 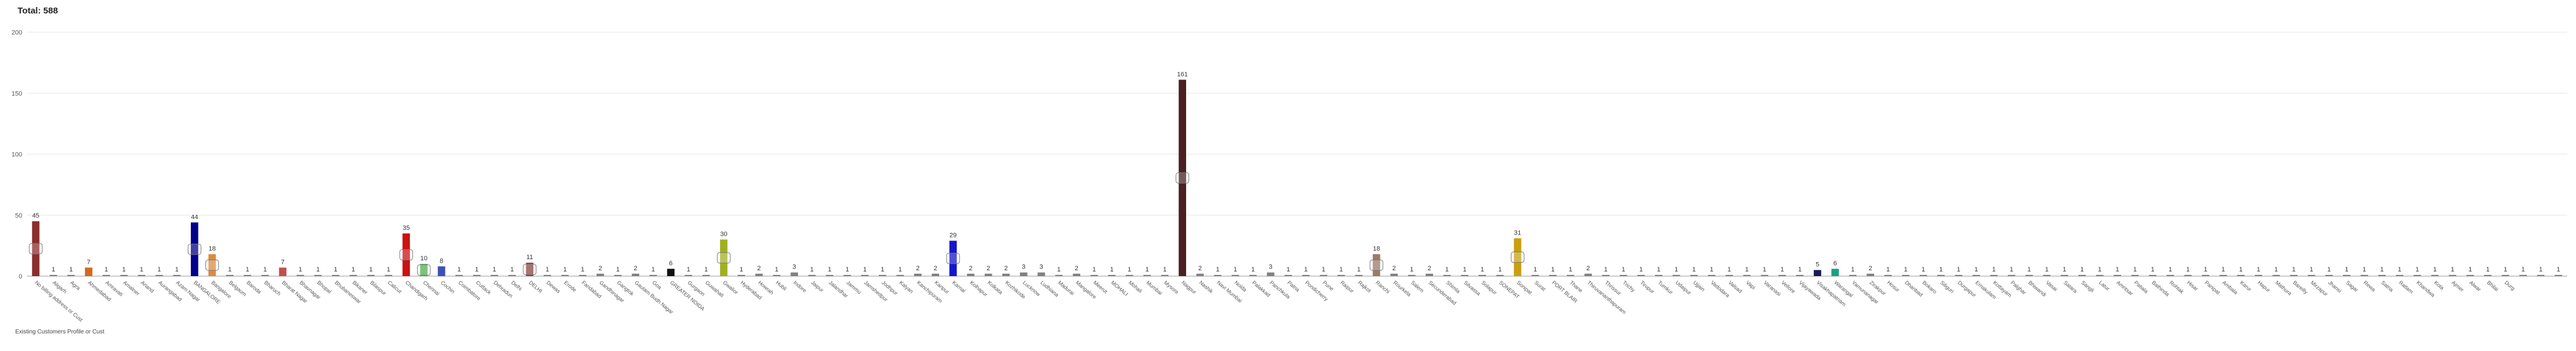 What do you see at coordinates (1154, 288) in the screenshot?
I see `x-tick-label: Mumbai` at bounding box center [1154, 288].